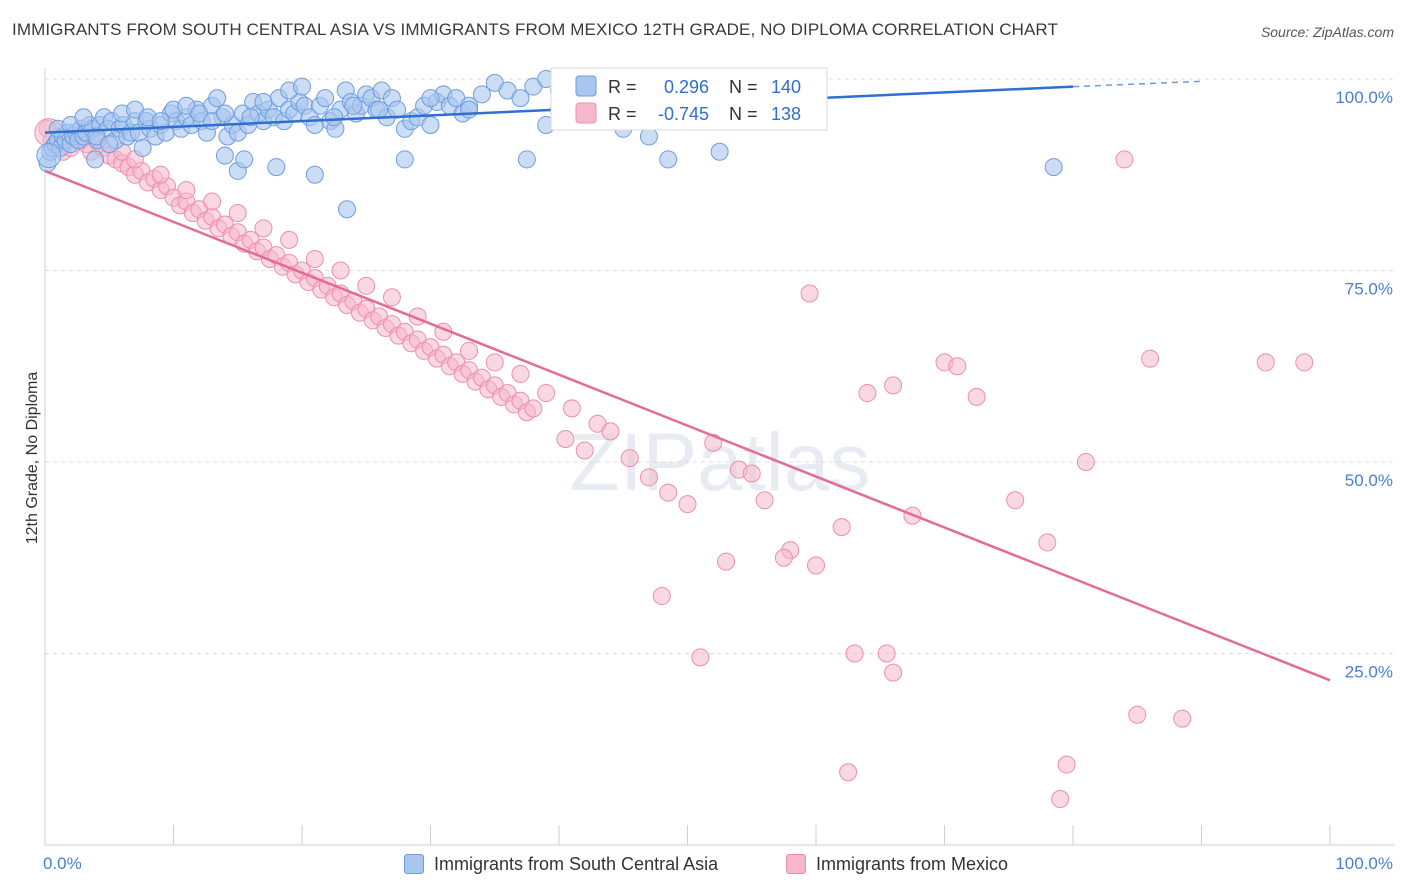  What do you see at coordinates (414, 864) in the screenshot?
I see `legend-swatch-south-central-asia` at bounding box center [414, 864].